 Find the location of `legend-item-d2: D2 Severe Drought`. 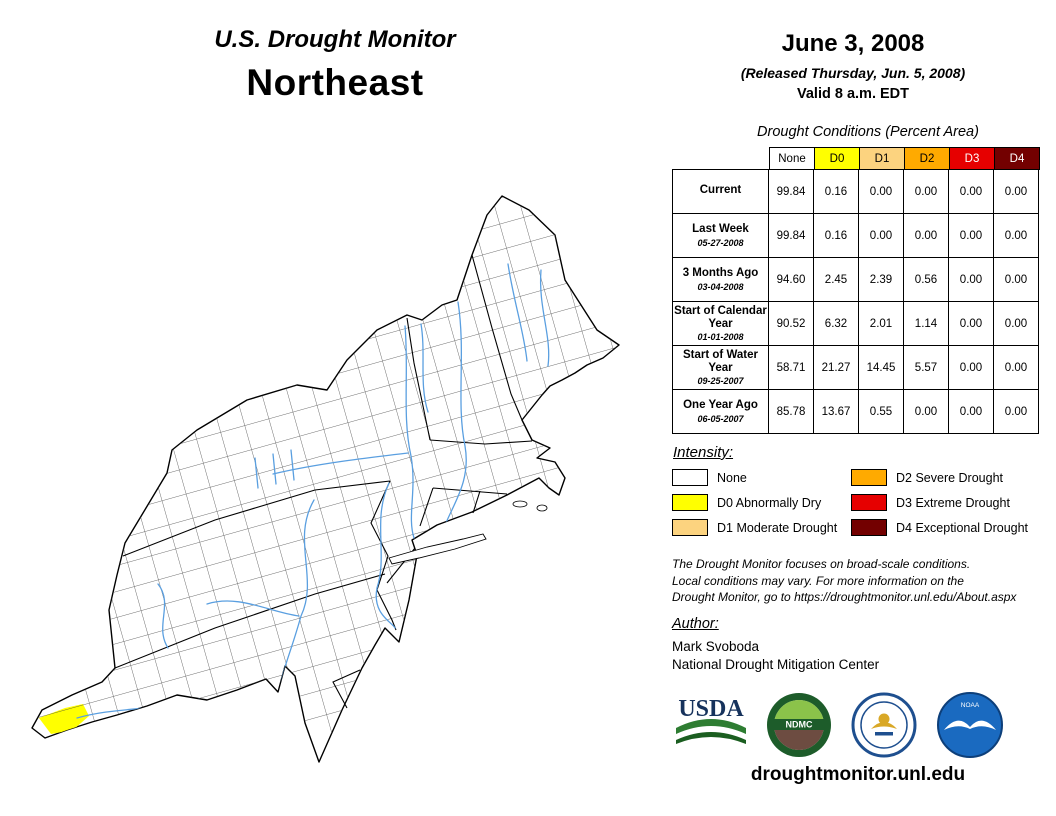

legend-item-d2: D2 Severe Drought is located at coordinates (927, 477).